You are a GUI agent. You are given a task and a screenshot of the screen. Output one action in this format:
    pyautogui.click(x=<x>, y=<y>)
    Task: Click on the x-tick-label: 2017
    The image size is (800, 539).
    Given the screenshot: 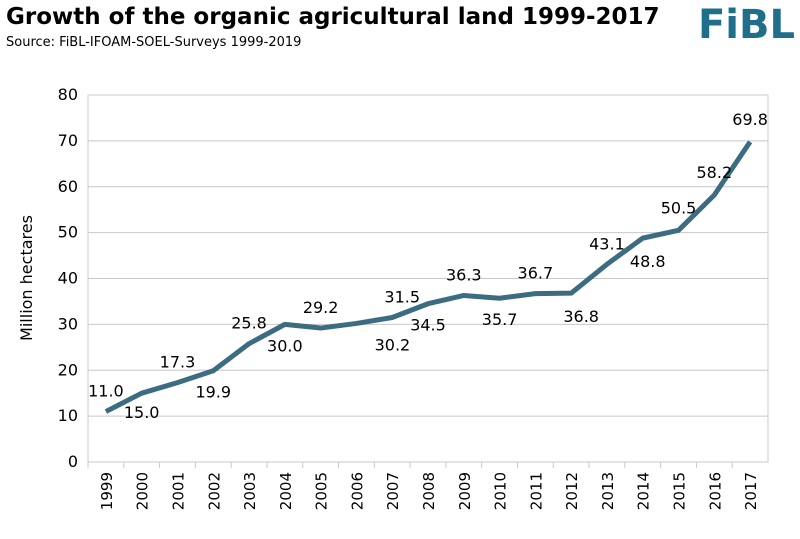 What is the action you would take?
    pyautogui.click(x=751, y=491)
    